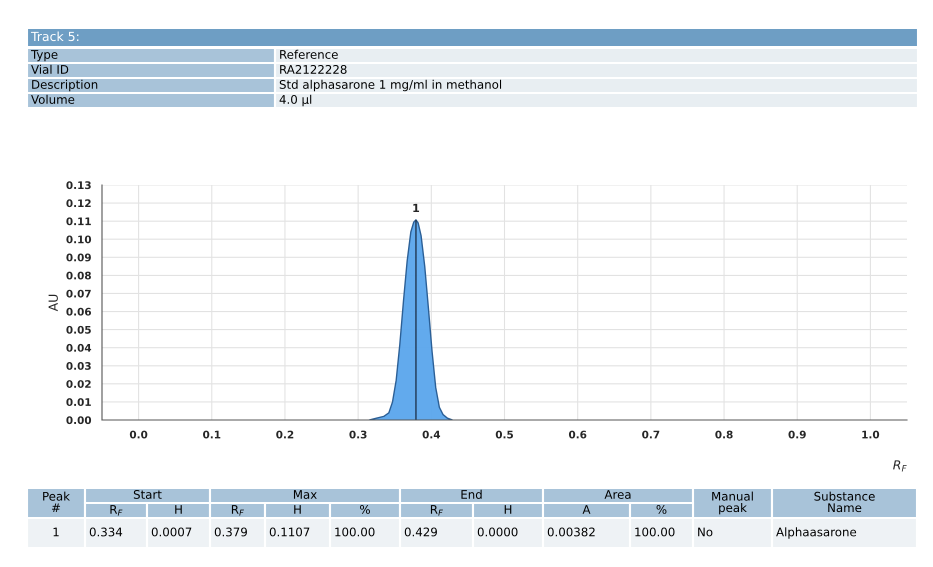  I want to click on y-tick-label: 0.00, so click(79, 420).